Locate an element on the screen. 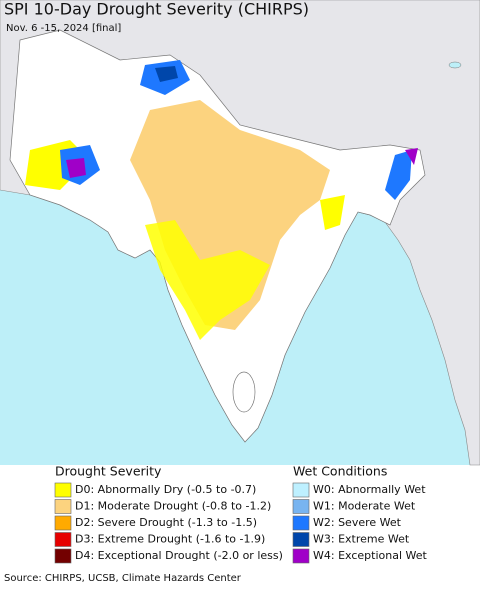  legend-label: W3: Extreme Wet is located at coordinates (361, 539).